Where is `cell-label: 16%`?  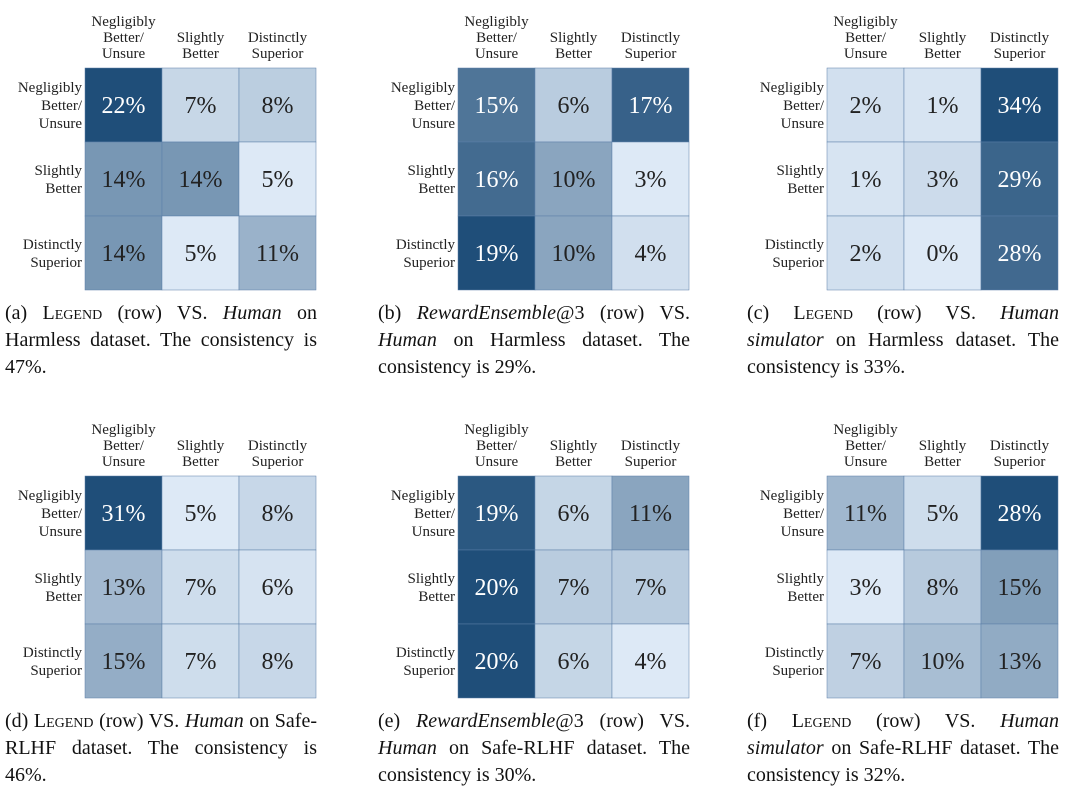
cell-label: 16% is located at coordinates (497, 180).